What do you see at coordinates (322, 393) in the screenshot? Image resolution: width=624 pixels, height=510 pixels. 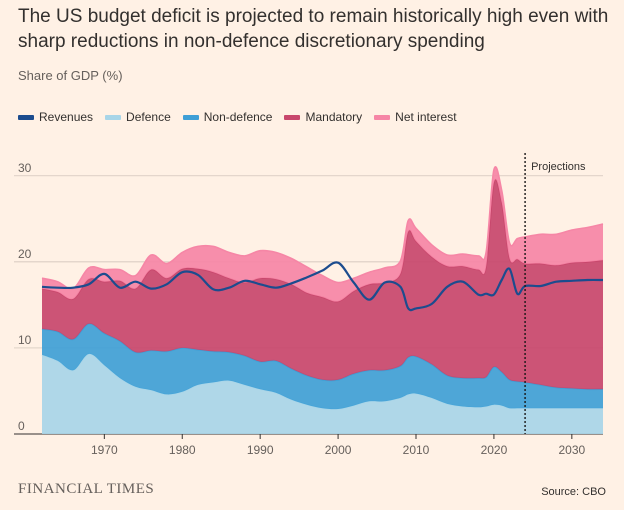 I see `area-defence` at bounding box center [322, 393].